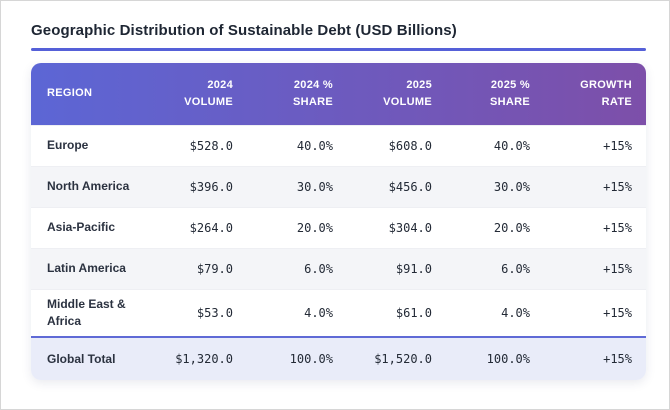 The width and height of the screenshot is (670, 410). Describe the element at coordinates (214, 268) in the screenshot. I see `volume-2024-cell: $79.0` at that location.